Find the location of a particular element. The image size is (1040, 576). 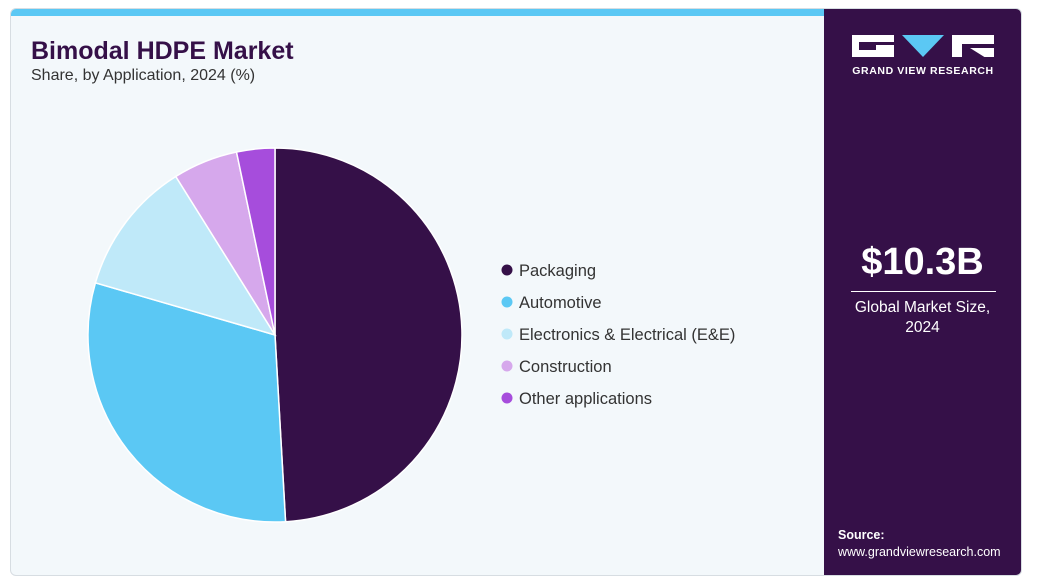

legend-item: Construction is located at coordinates (556, 367).